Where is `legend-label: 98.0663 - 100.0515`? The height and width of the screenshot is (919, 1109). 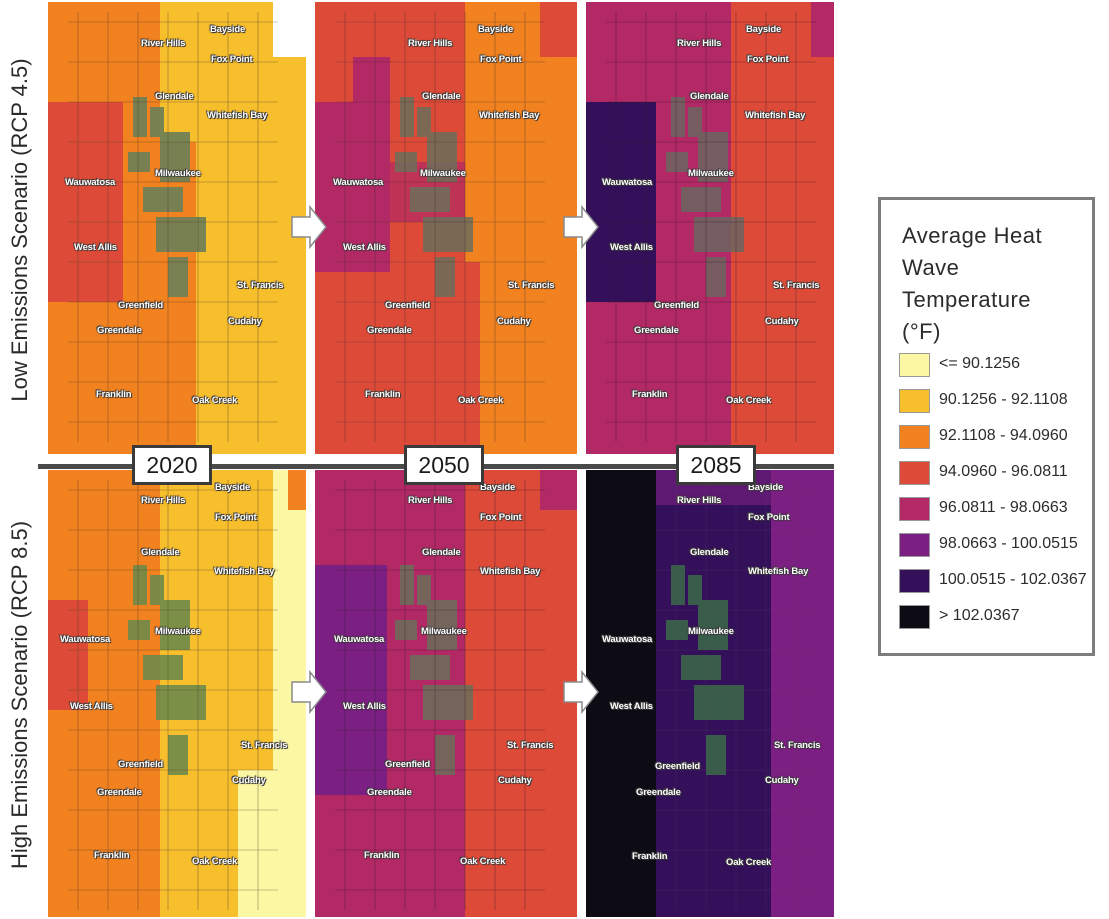 legend-label: 98.0663 - 100.0515 is located at coordinates (1008, 543).